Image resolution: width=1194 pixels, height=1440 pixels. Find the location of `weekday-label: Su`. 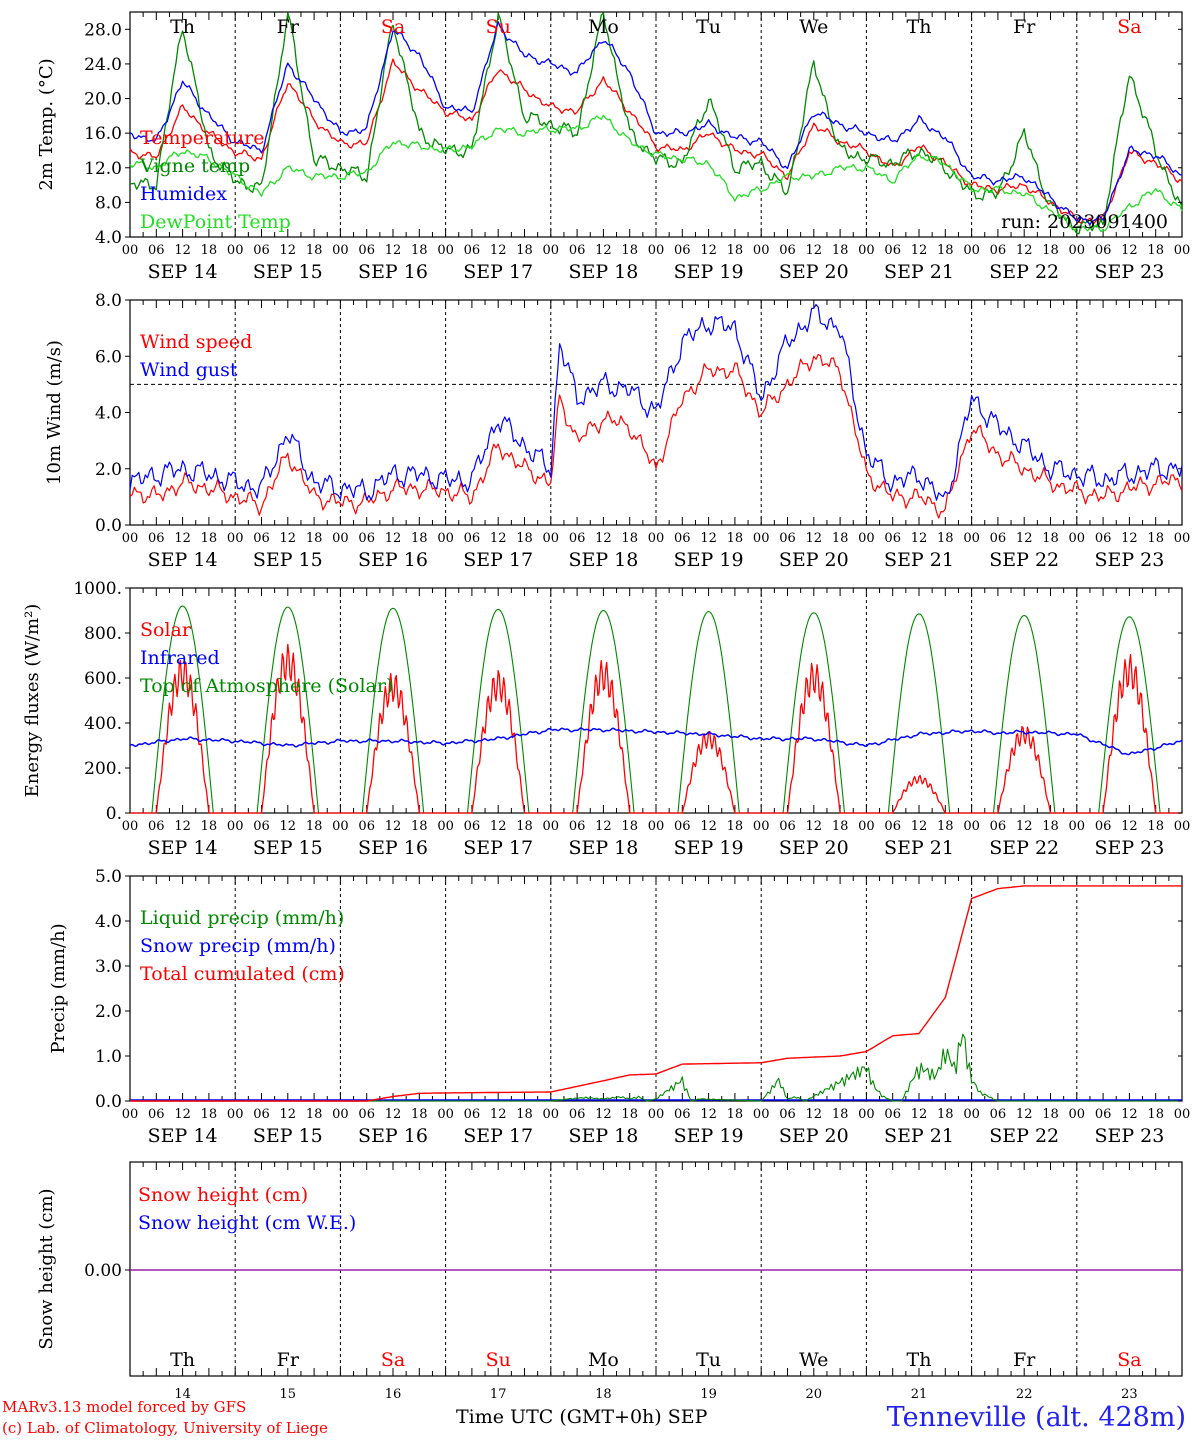

weekday-label: Su is located at coordinates (498, 27).